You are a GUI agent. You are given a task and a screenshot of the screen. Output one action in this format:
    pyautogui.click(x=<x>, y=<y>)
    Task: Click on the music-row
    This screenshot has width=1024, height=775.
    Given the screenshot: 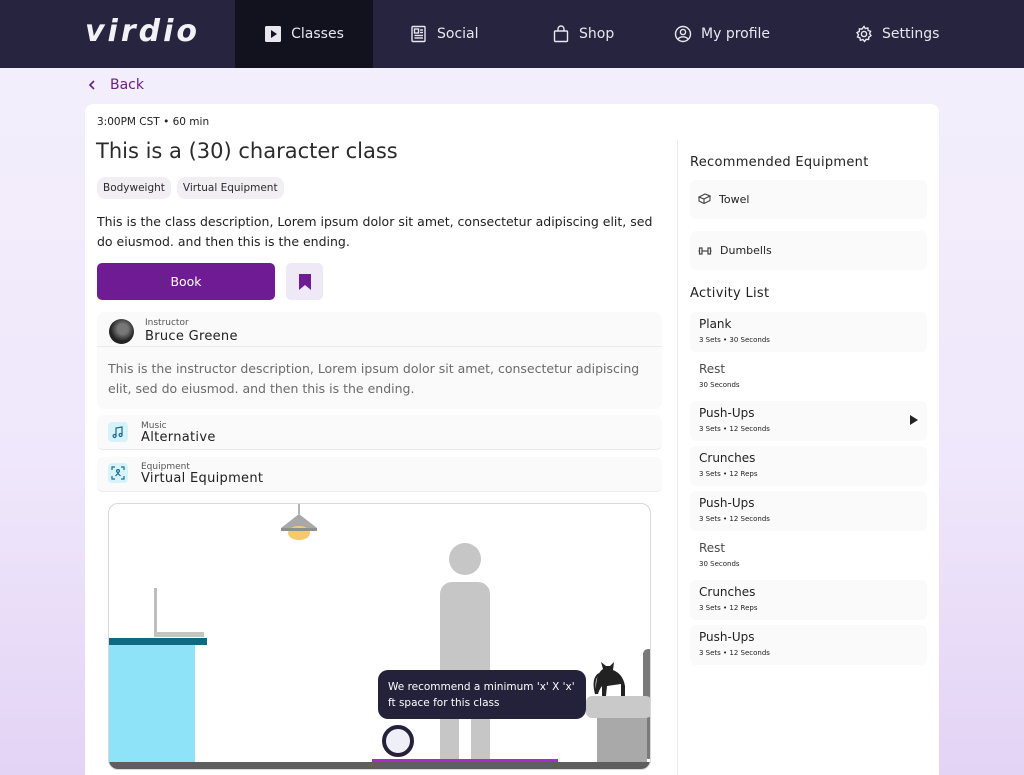 What is the action you would take?
    pyautogui.click(x=379, y=432)
    